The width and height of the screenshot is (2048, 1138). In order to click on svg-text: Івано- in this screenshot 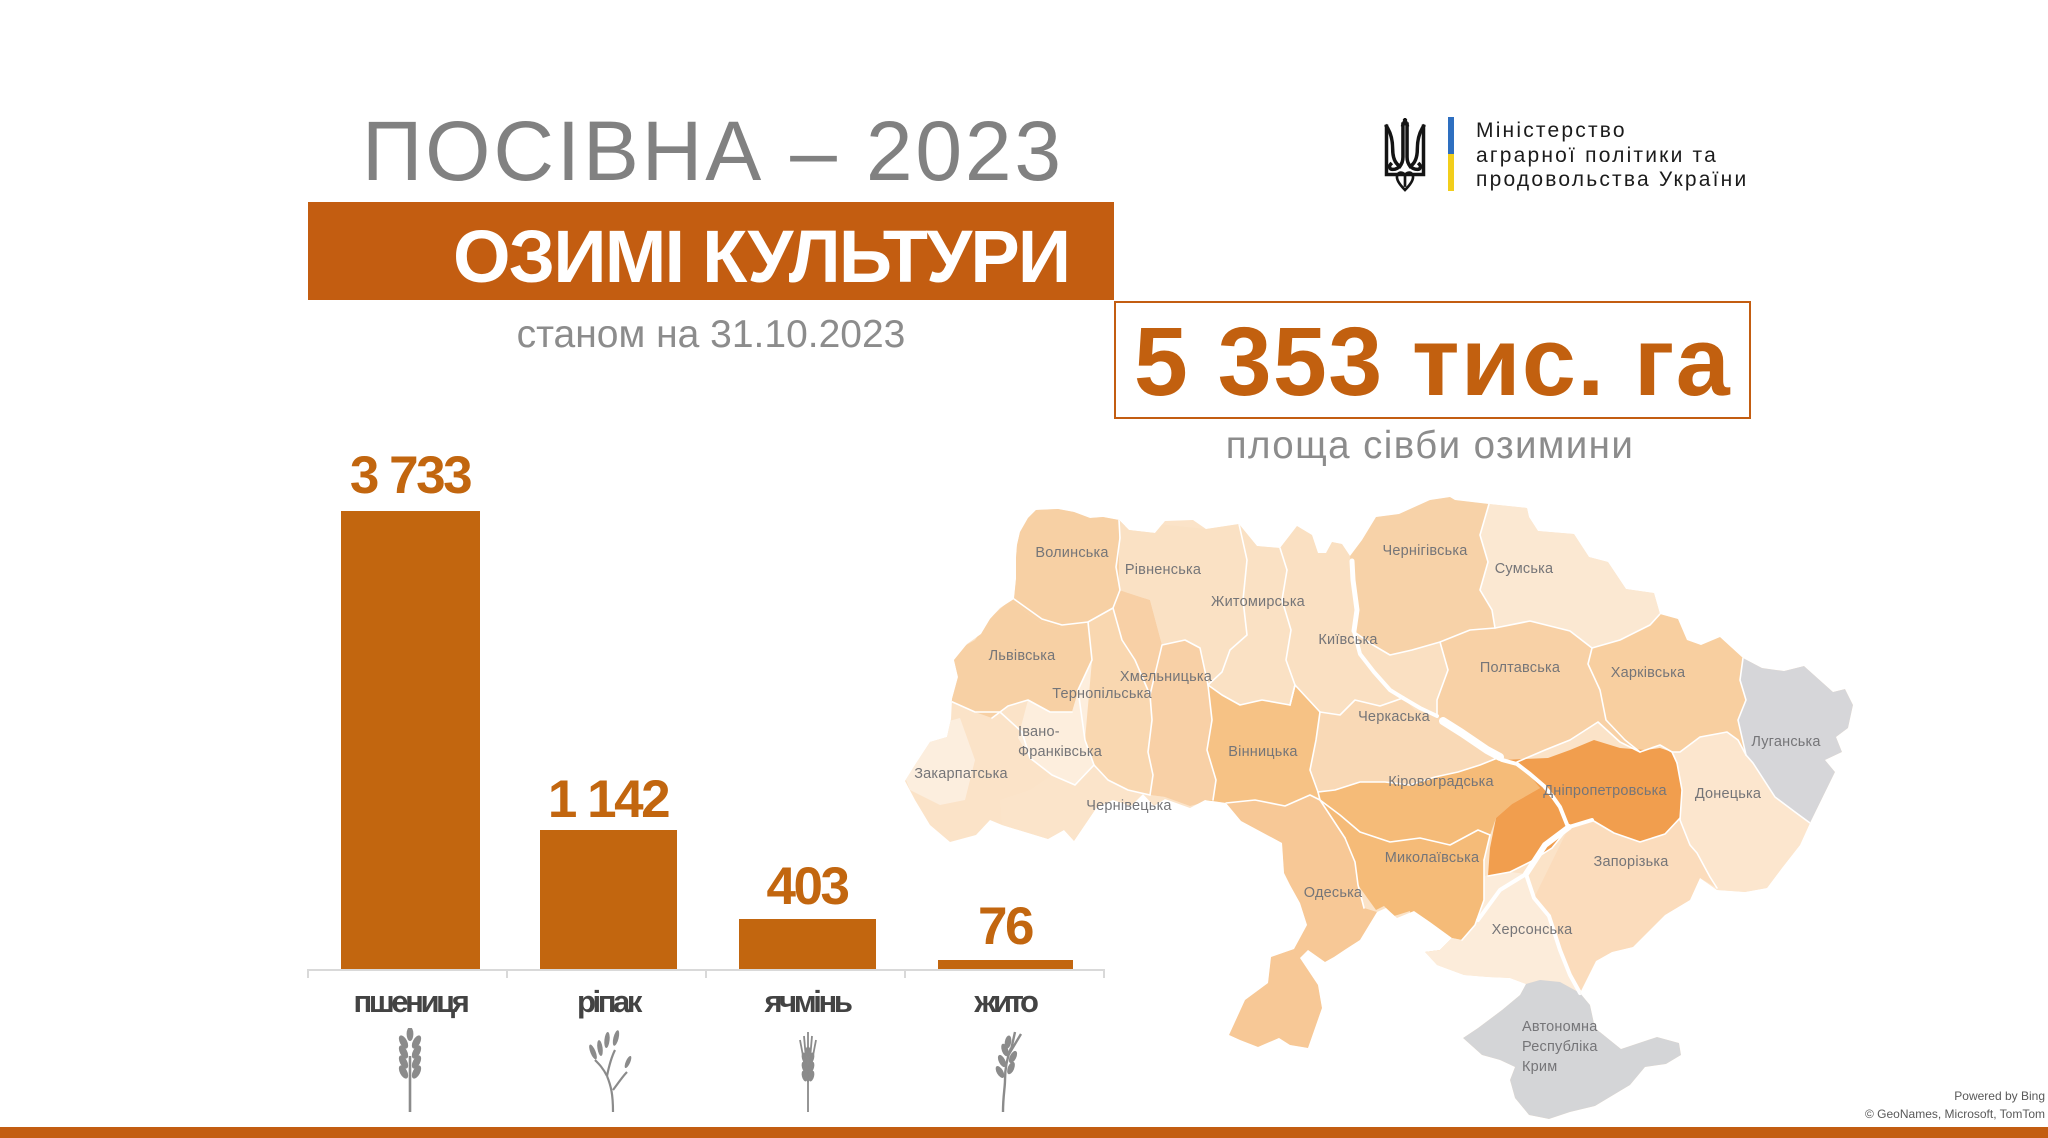, I will do `click(1039, 732)`.